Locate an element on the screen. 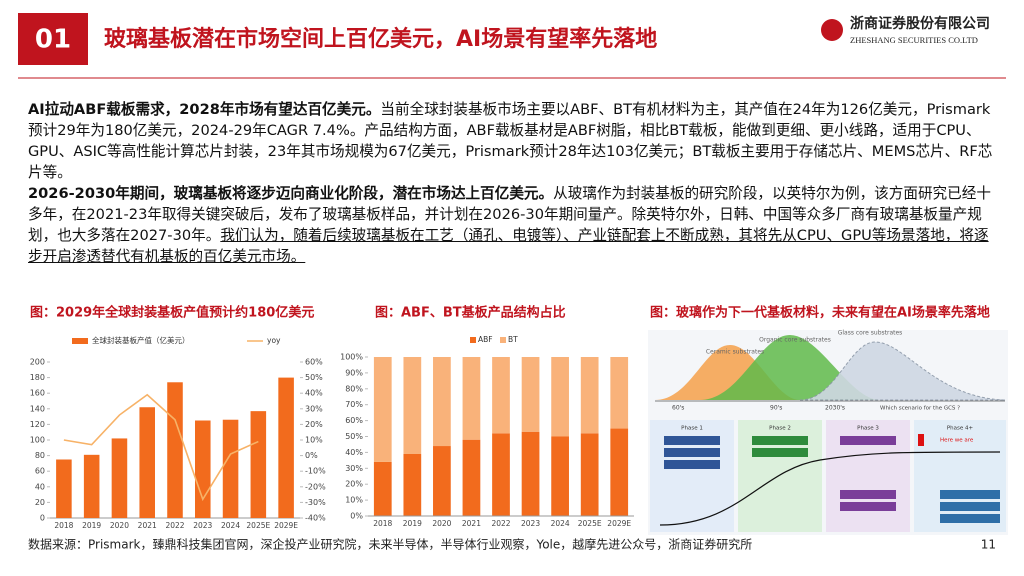 This screenshot has height=576, width=1024. curve-label: Organic core substrates is located at coordinates (795, 340).